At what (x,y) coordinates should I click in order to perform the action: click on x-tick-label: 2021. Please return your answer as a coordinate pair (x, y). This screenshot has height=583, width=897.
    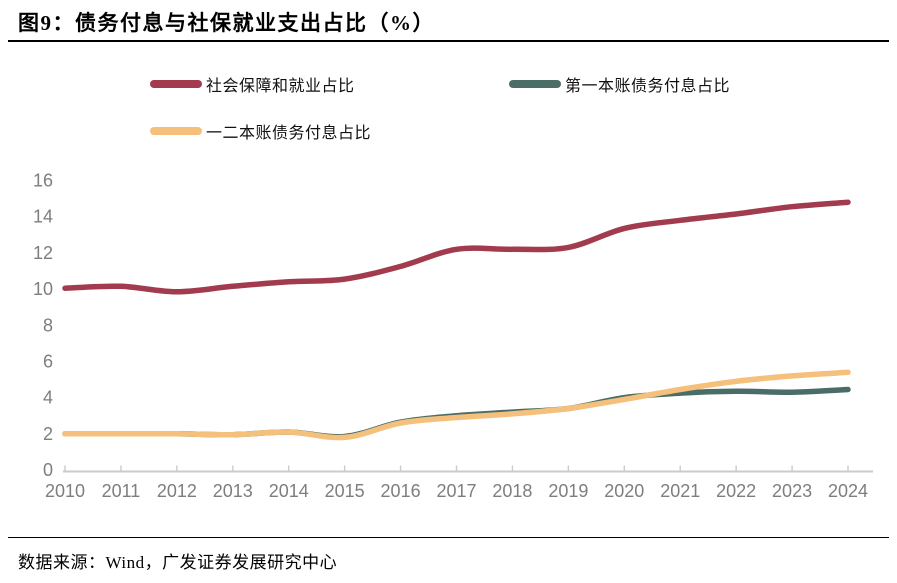
    Looking at the image, I should click on (680, 491).